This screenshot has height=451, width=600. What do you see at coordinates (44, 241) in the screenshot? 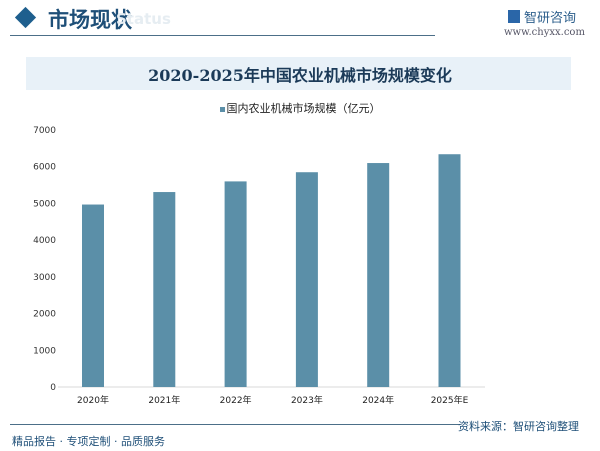
I see `y-tick-label: 4000` at bounding box center [44, 241].